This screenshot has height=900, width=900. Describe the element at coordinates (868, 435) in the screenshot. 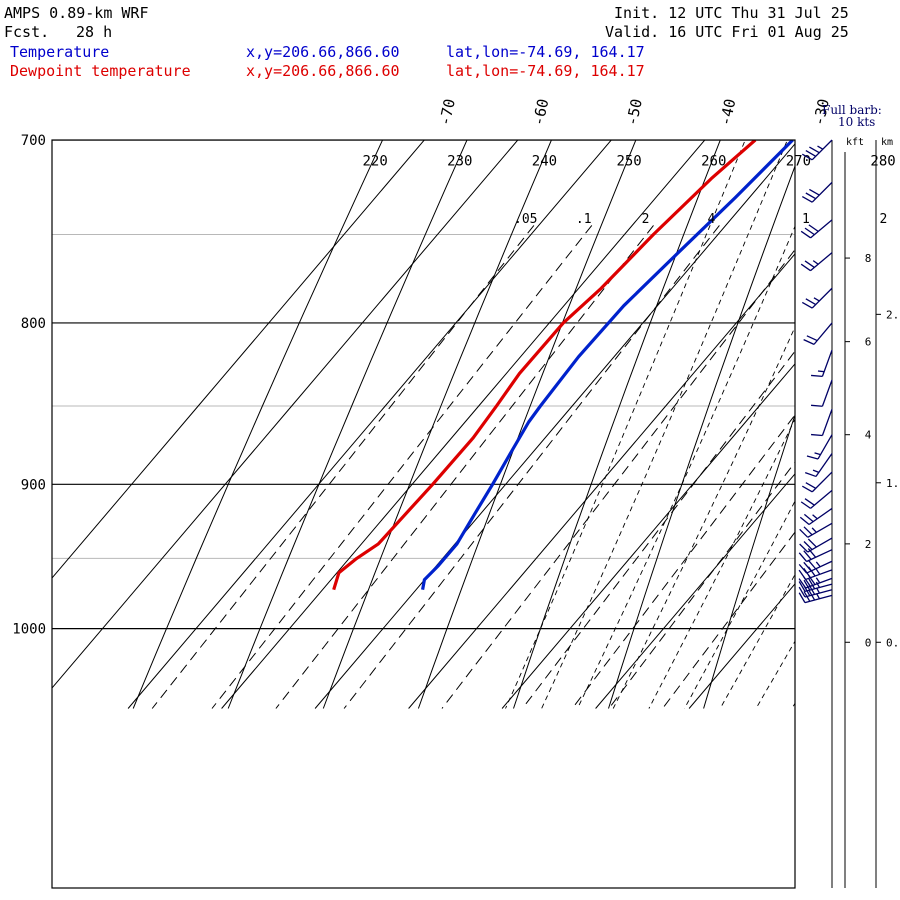

I see `kft-tick-label: 4` at that location.